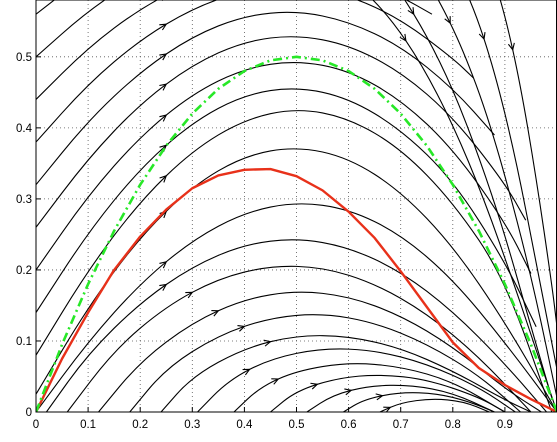 The width and height of the screenshot is (557, 442). I want to click on y-tick-label: 0, so click(29, 413).